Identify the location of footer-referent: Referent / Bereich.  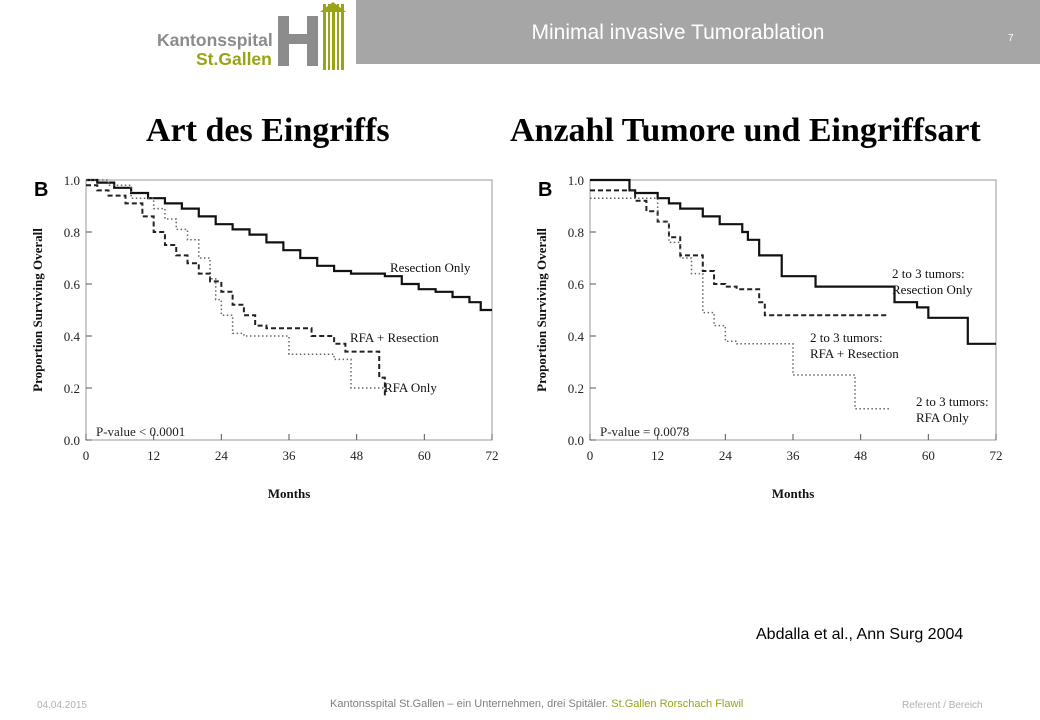
(942, 705).